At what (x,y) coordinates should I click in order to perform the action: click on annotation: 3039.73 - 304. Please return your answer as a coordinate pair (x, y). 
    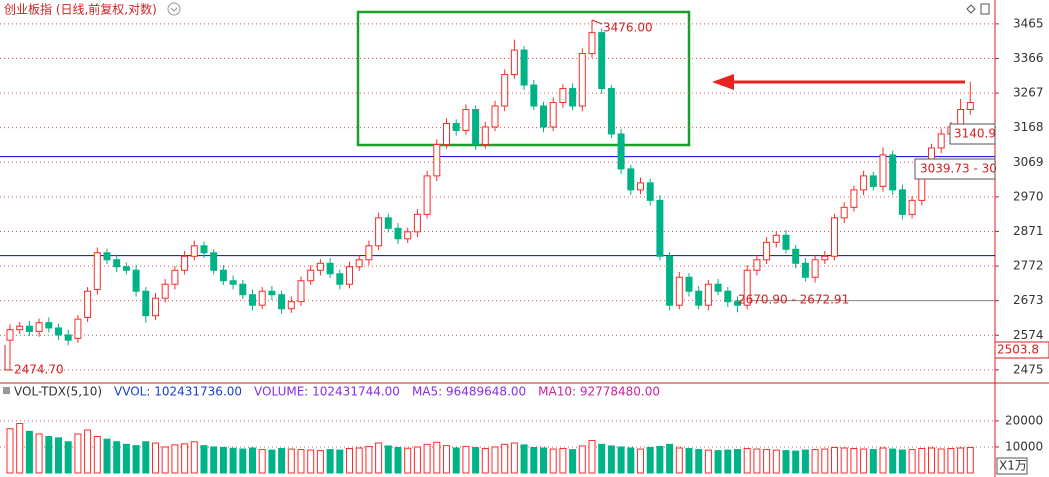
    Looking at the image, I should click on (962, 169).